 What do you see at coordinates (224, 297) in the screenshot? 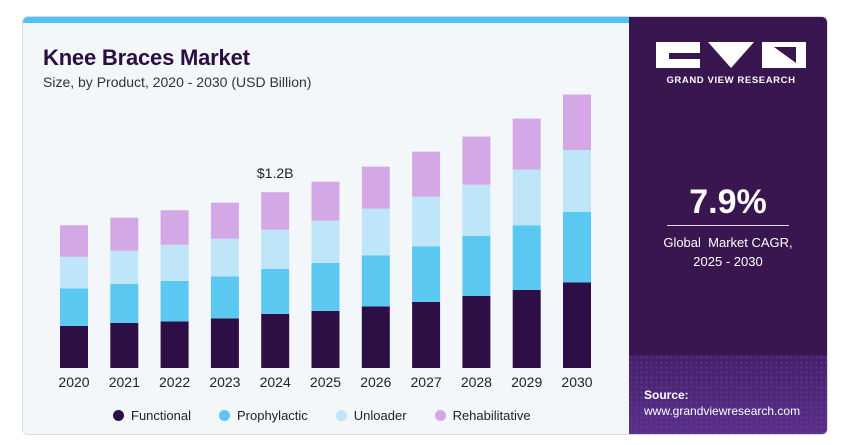
I see `bar-segment-prophylactic-2023` at bounding box center [224, 297].